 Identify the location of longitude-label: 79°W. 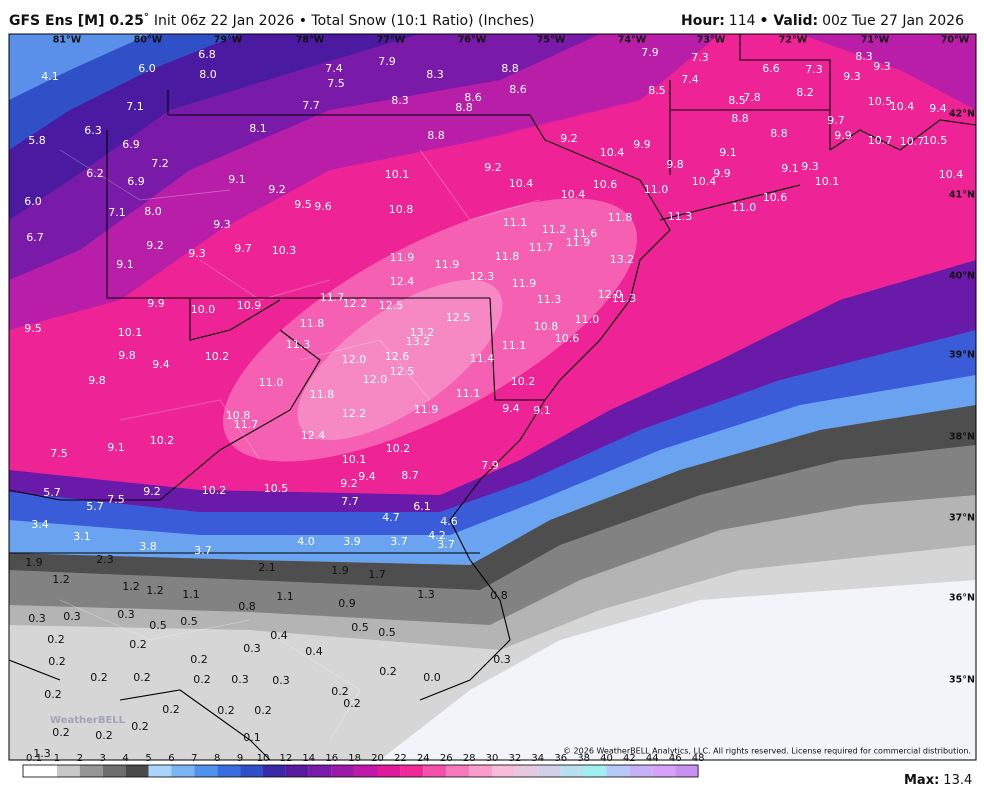
(228, 40).